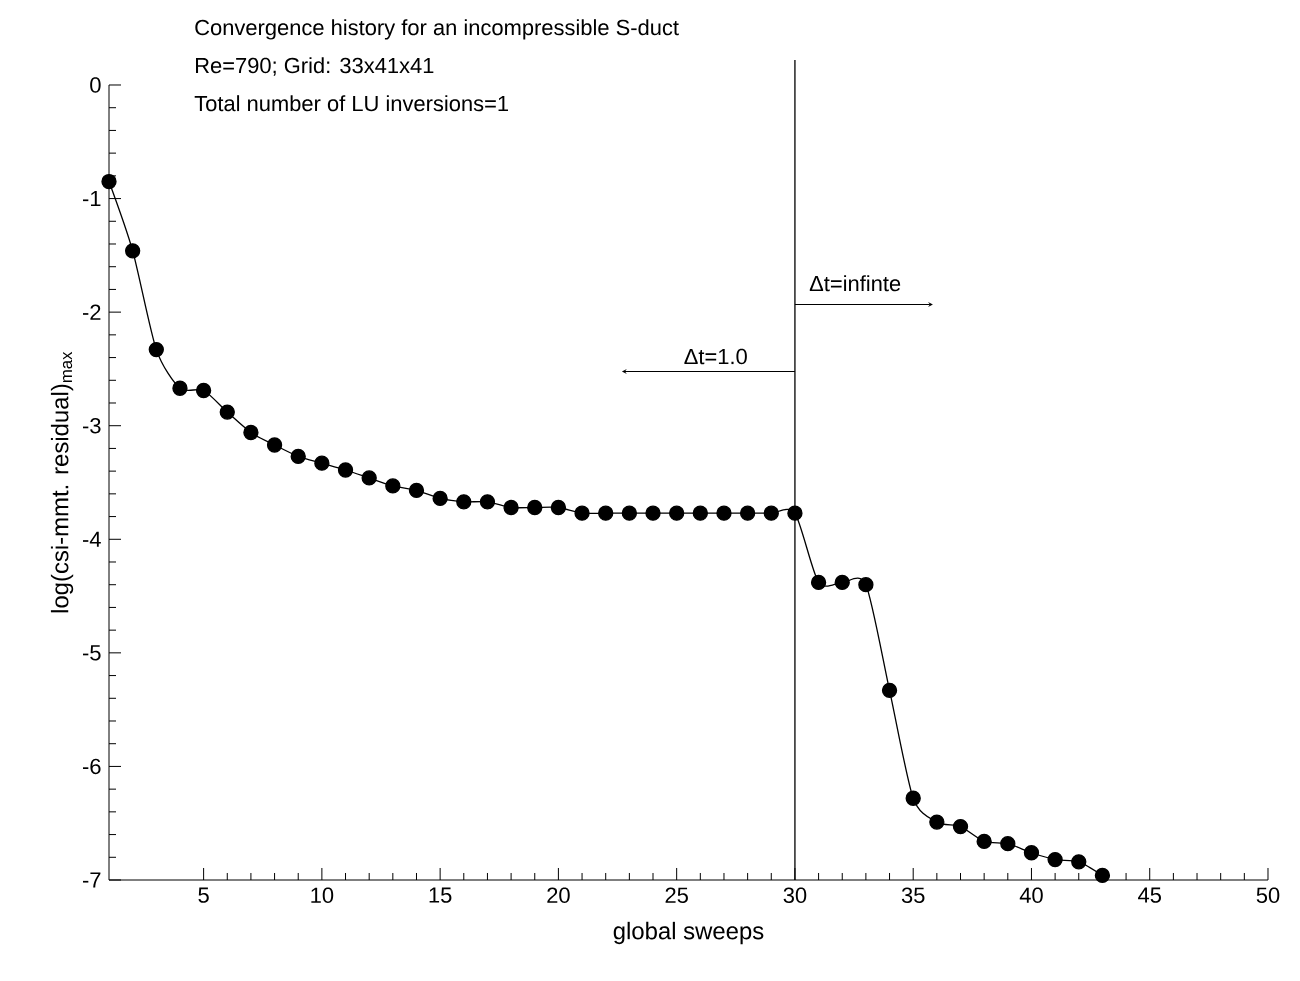 The image size is (1300, 981). What do you see at coordinates (315, 66) in the screenshot?
I see `chart-subtitle: Re=790; Grid: 33x41x41` at bounding box center [315, 66].